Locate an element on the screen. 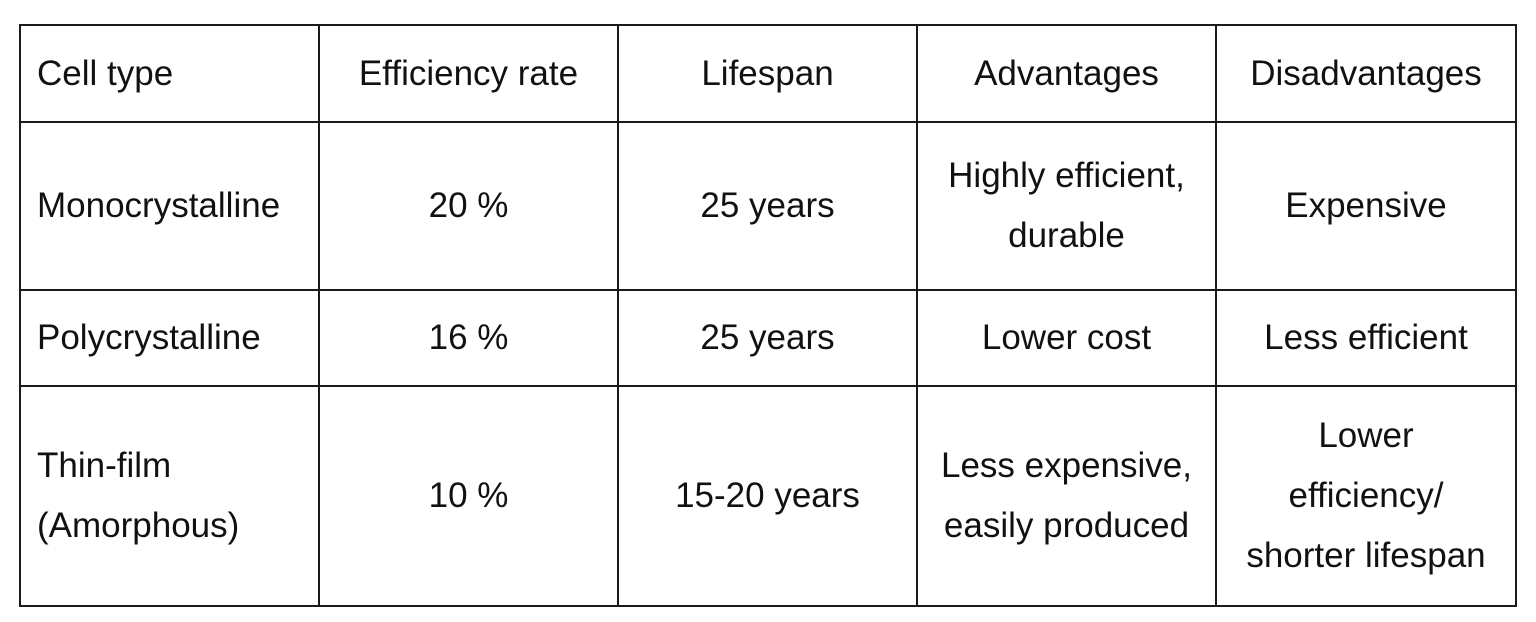 Image resolution: width=1536 pixels, height=622 pixels. header-advantages: Advantages is located at coordinates (1066, 73).